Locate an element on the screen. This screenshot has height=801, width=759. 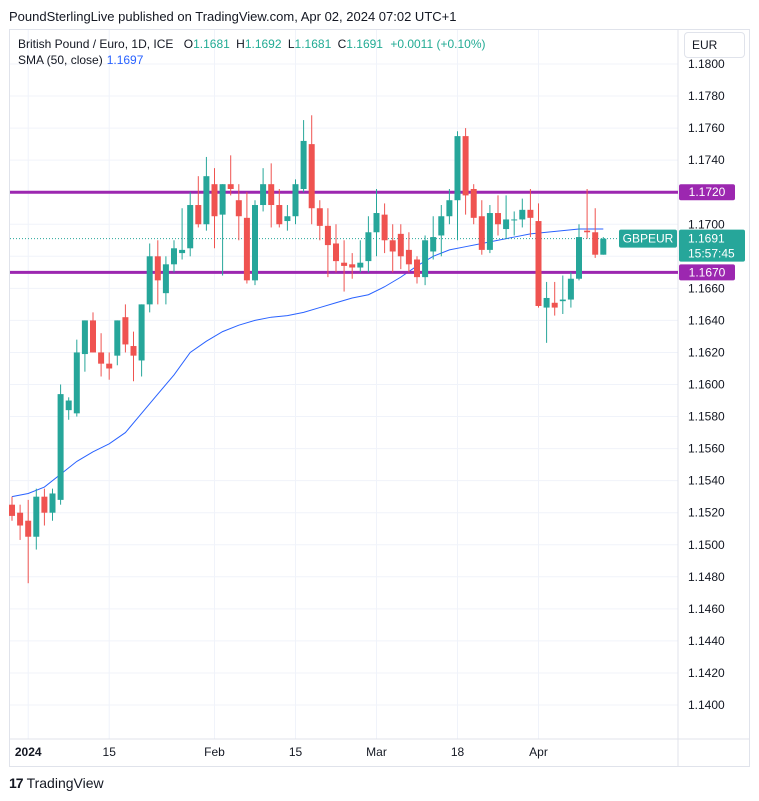
level-price-label: 1.1670 is located at coordinates (707, 272).